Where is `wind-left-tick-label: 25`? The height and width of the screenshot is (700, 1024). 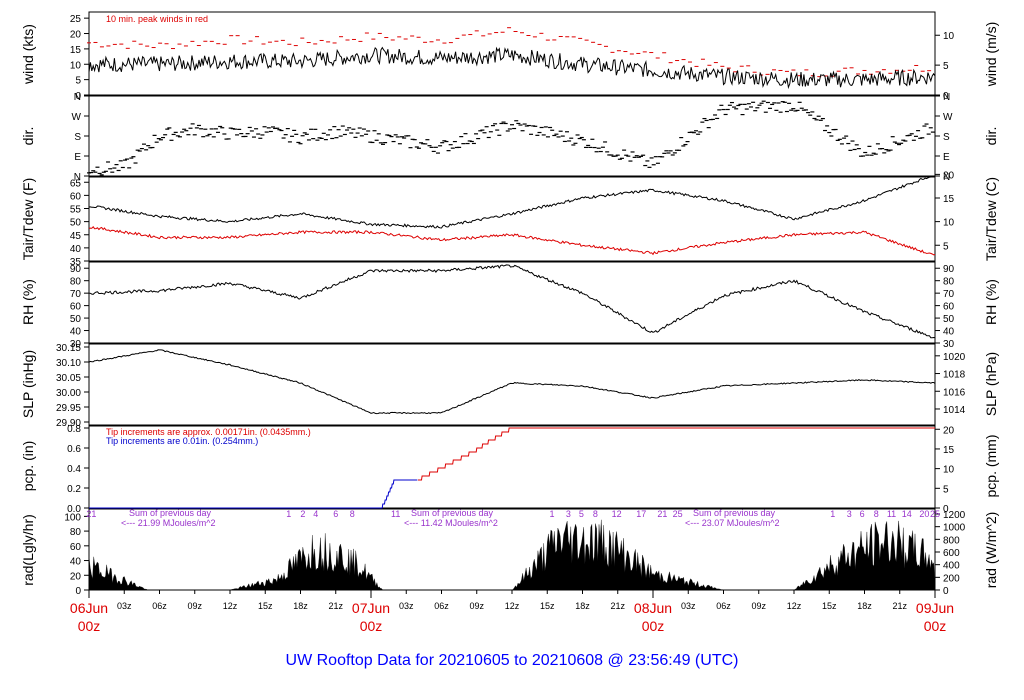 wind-left-tick-label: 25 is located at coordinates (76, 19).